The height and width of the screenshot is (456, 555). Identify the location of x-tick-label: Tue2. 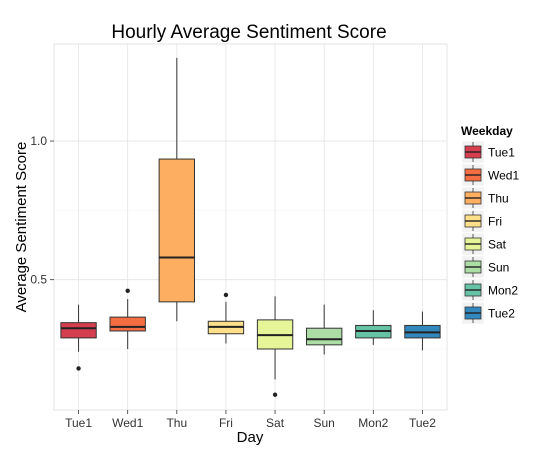
(422, 423).